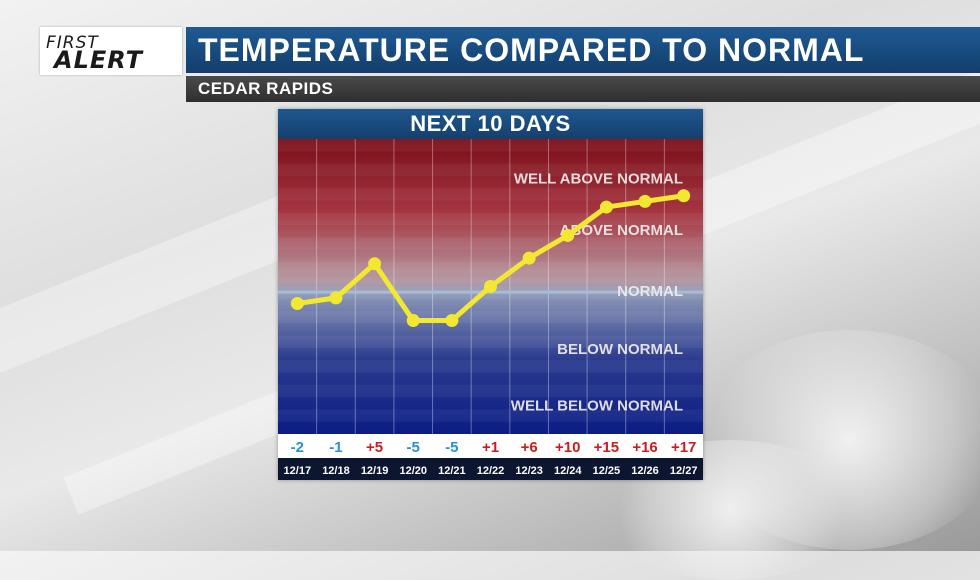 This screenshot has height=580, width=980. Describe the element at coordinates (684, 471) in the screenshot. I see `x-tick-label: 12/27` at that location.